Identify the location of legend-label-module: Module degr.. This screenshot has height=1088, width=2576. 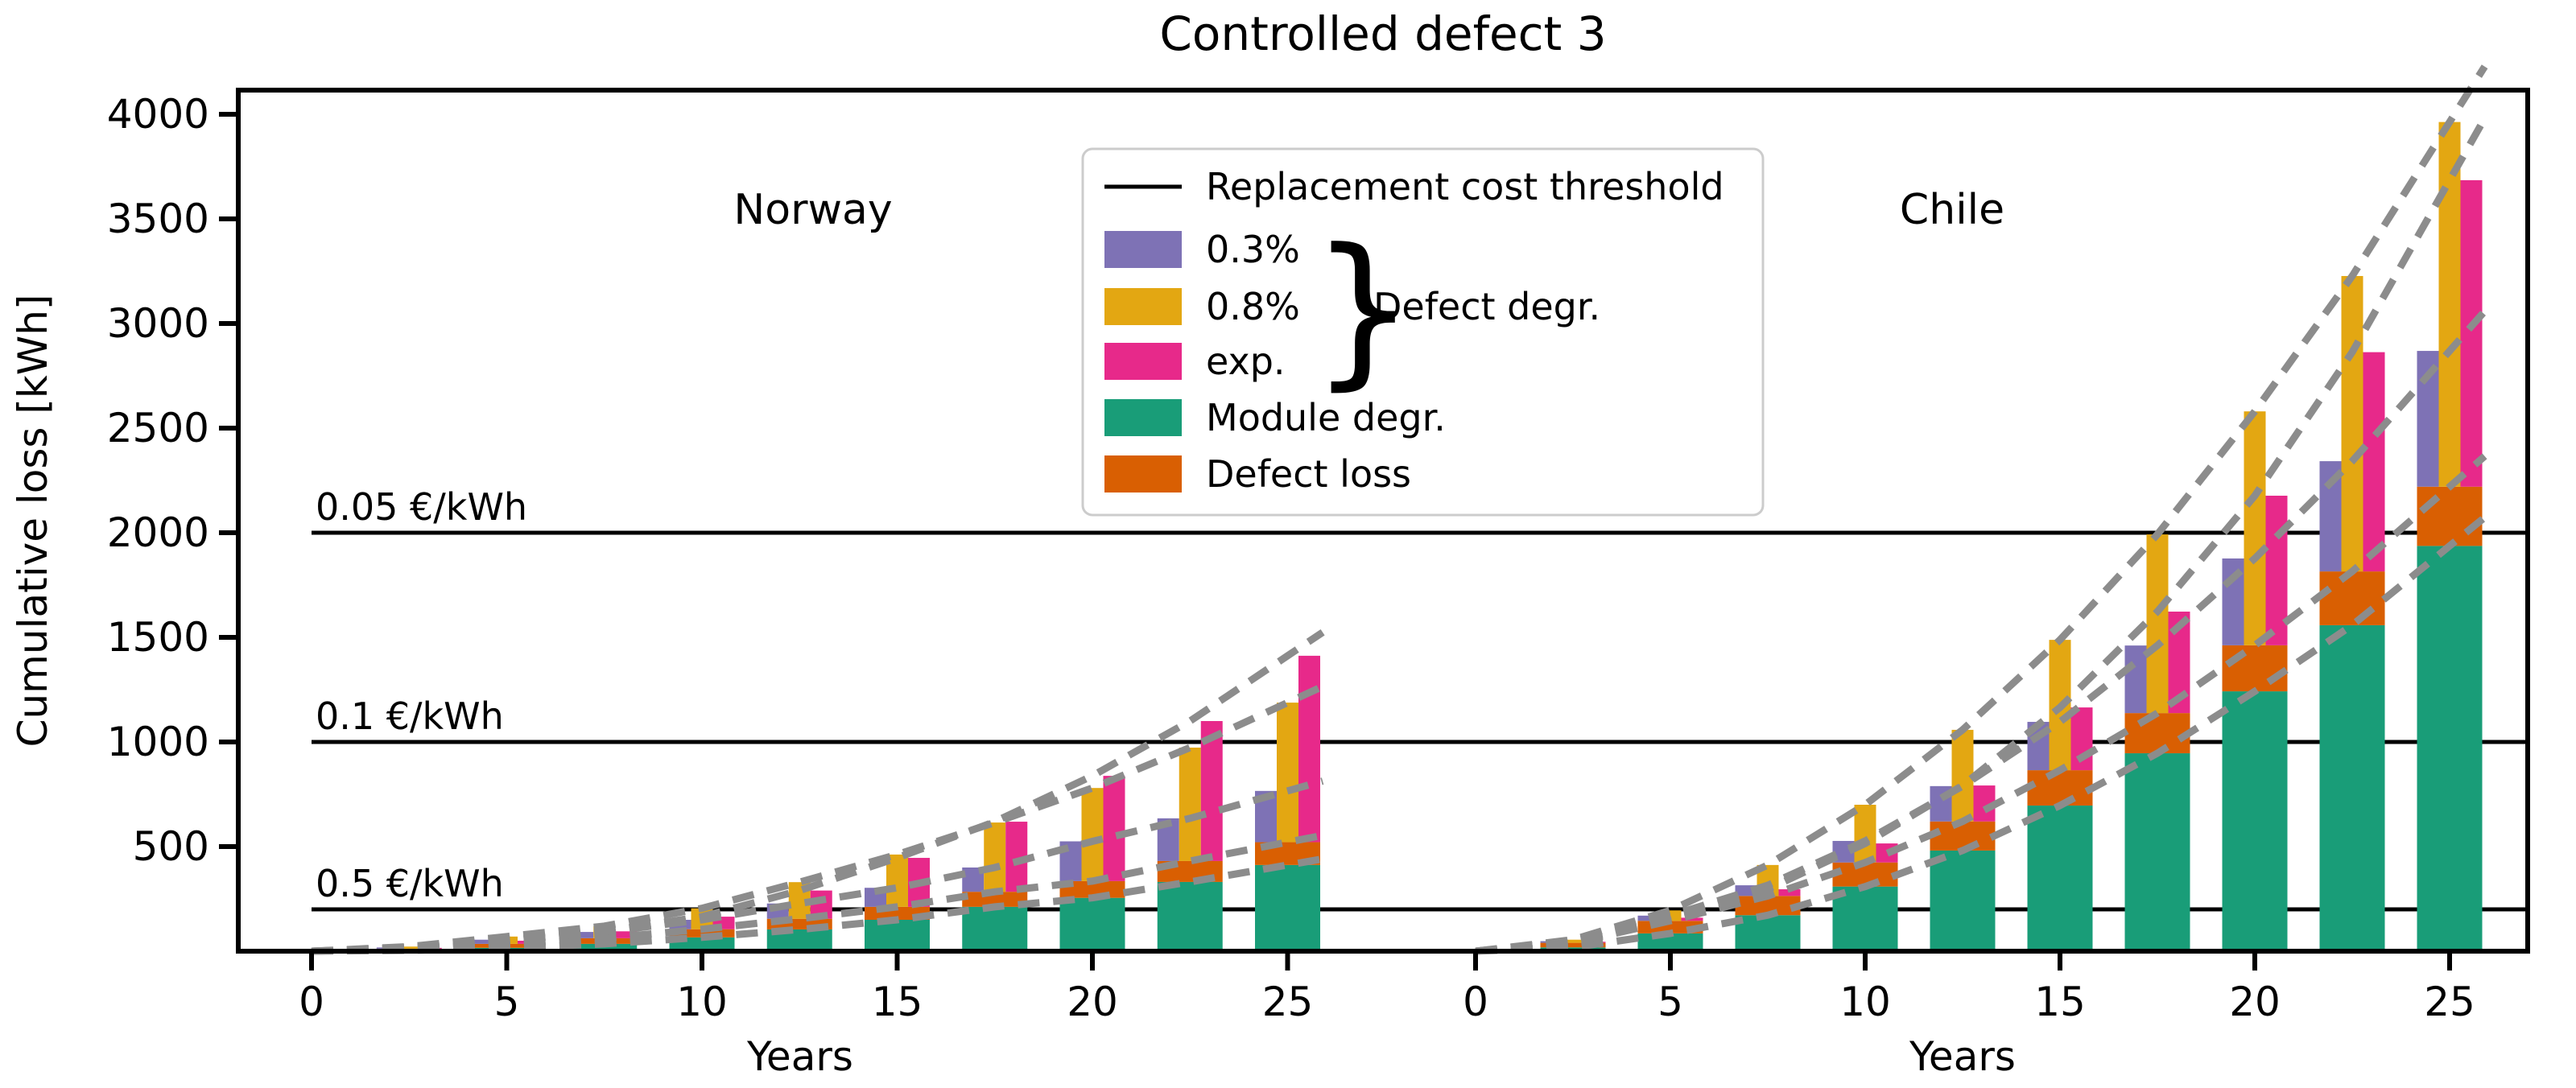
(1326, 417).